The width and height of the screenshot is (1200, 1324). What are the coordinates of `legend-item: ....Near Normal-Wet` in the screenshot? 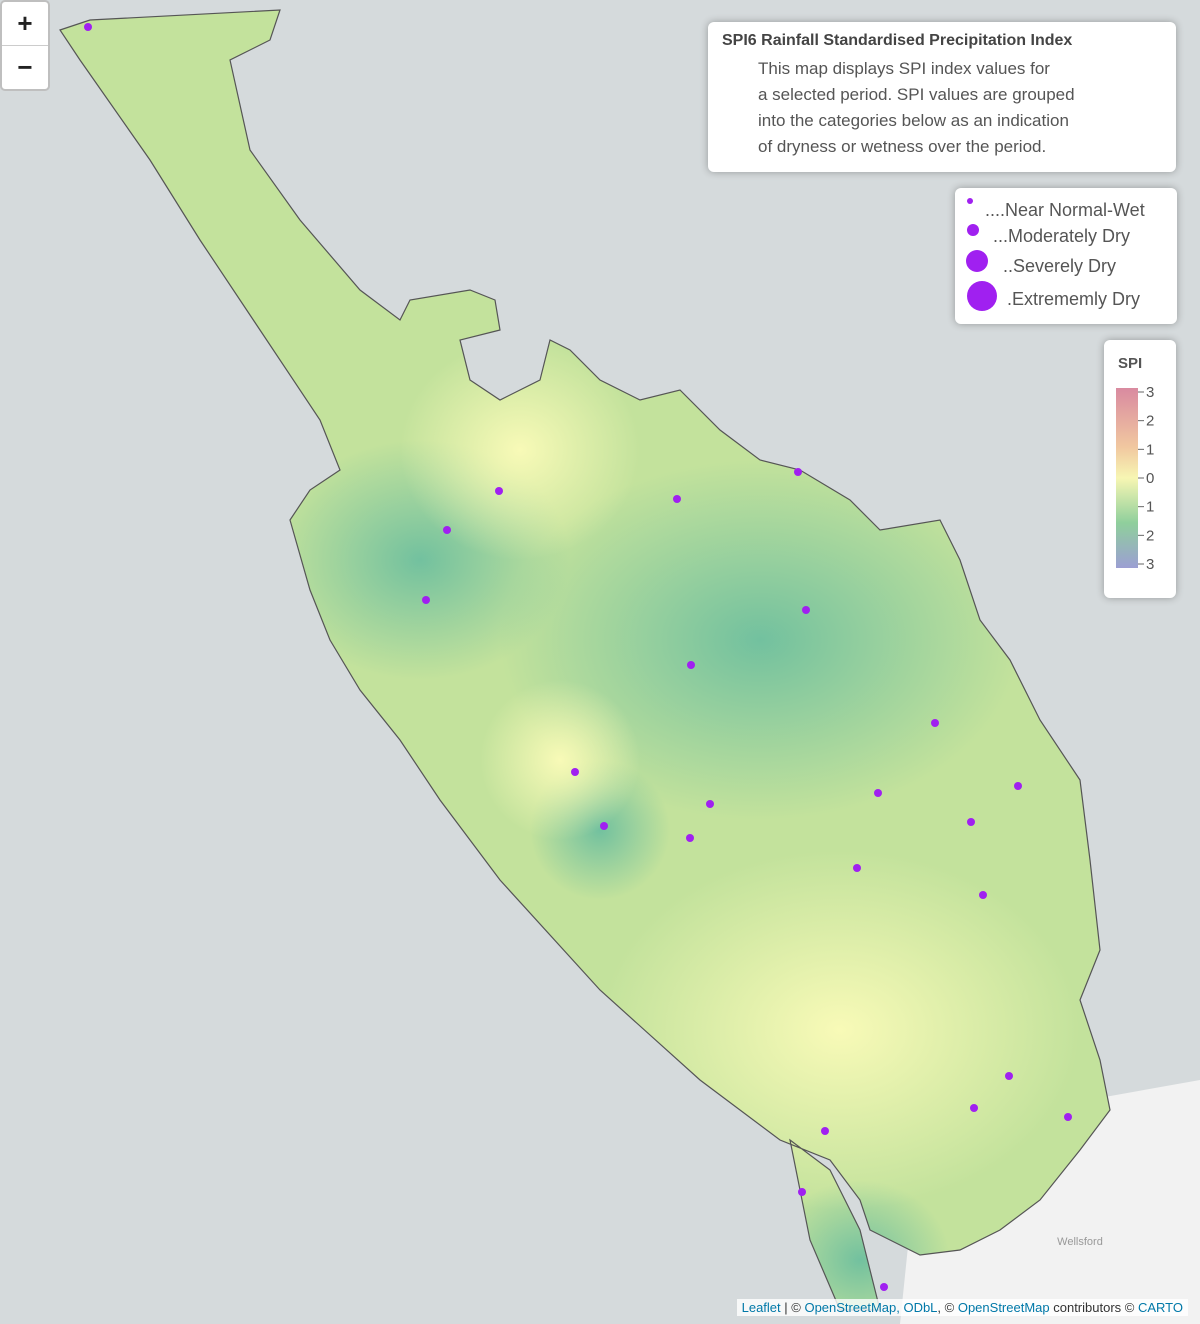 It's located at (1065, 210).